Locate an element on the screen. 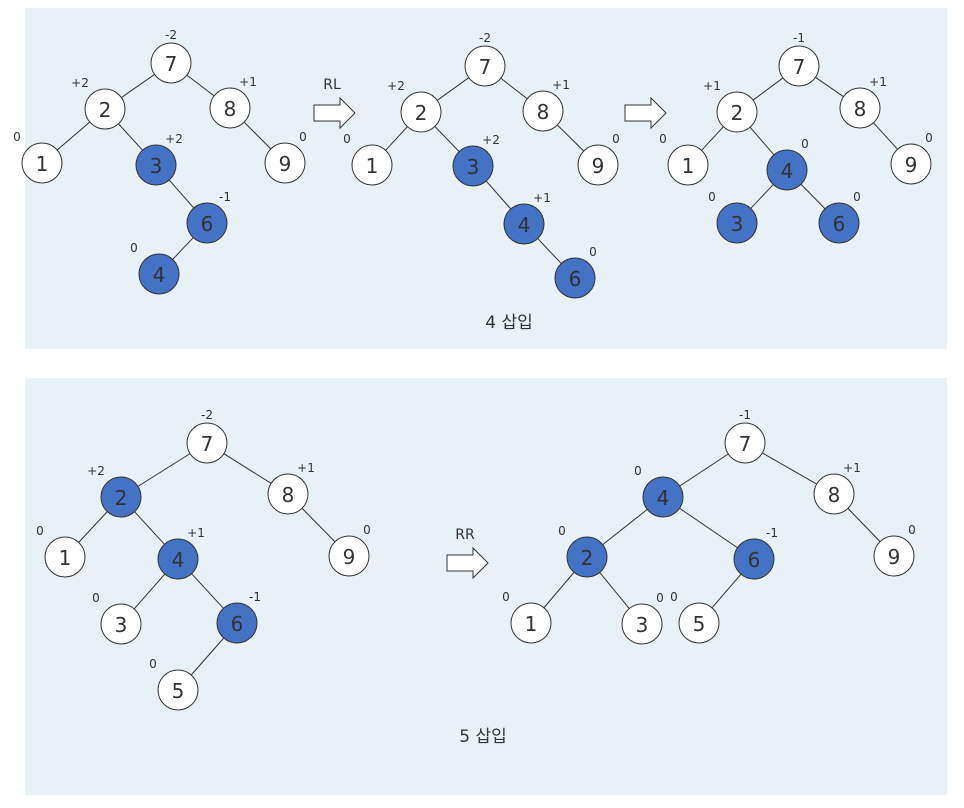 This screenshot has width=964, height=808. edge-n6-n5 is located at coordinates (207, 656).